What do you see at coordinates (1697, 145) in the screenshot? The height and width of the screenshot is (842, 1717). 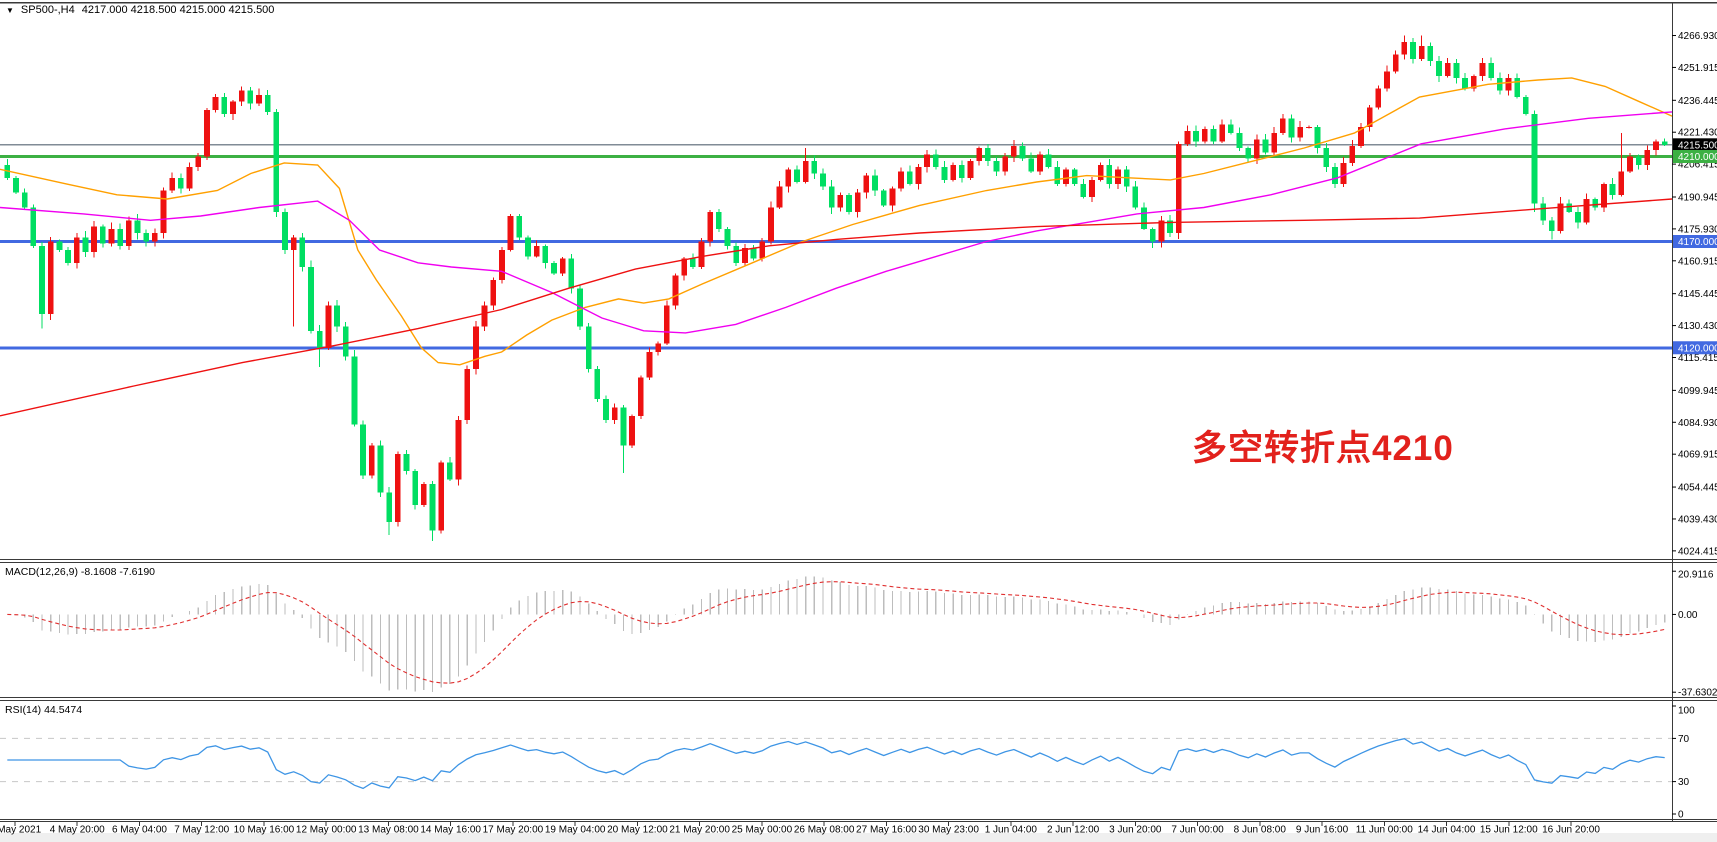 I see `svg-text: 4215.500` at bounding box center [1697, 145].